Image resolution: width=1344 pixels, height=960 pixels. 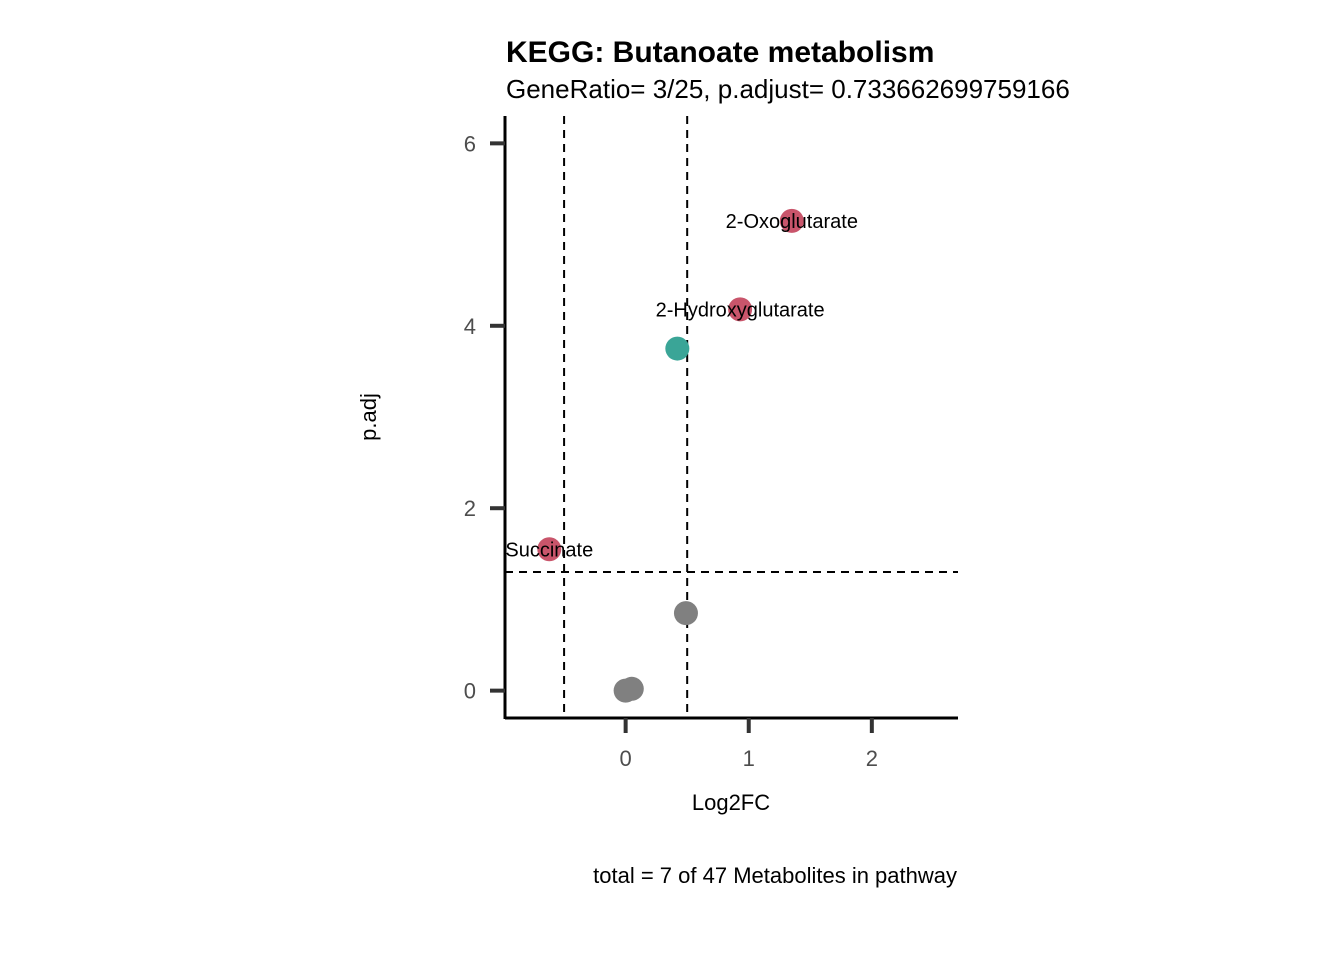 What do you see at coordinates (470, 508) in the screenshot?
I see `y-tick-label-2: 2` at bounding box center [470, 508].